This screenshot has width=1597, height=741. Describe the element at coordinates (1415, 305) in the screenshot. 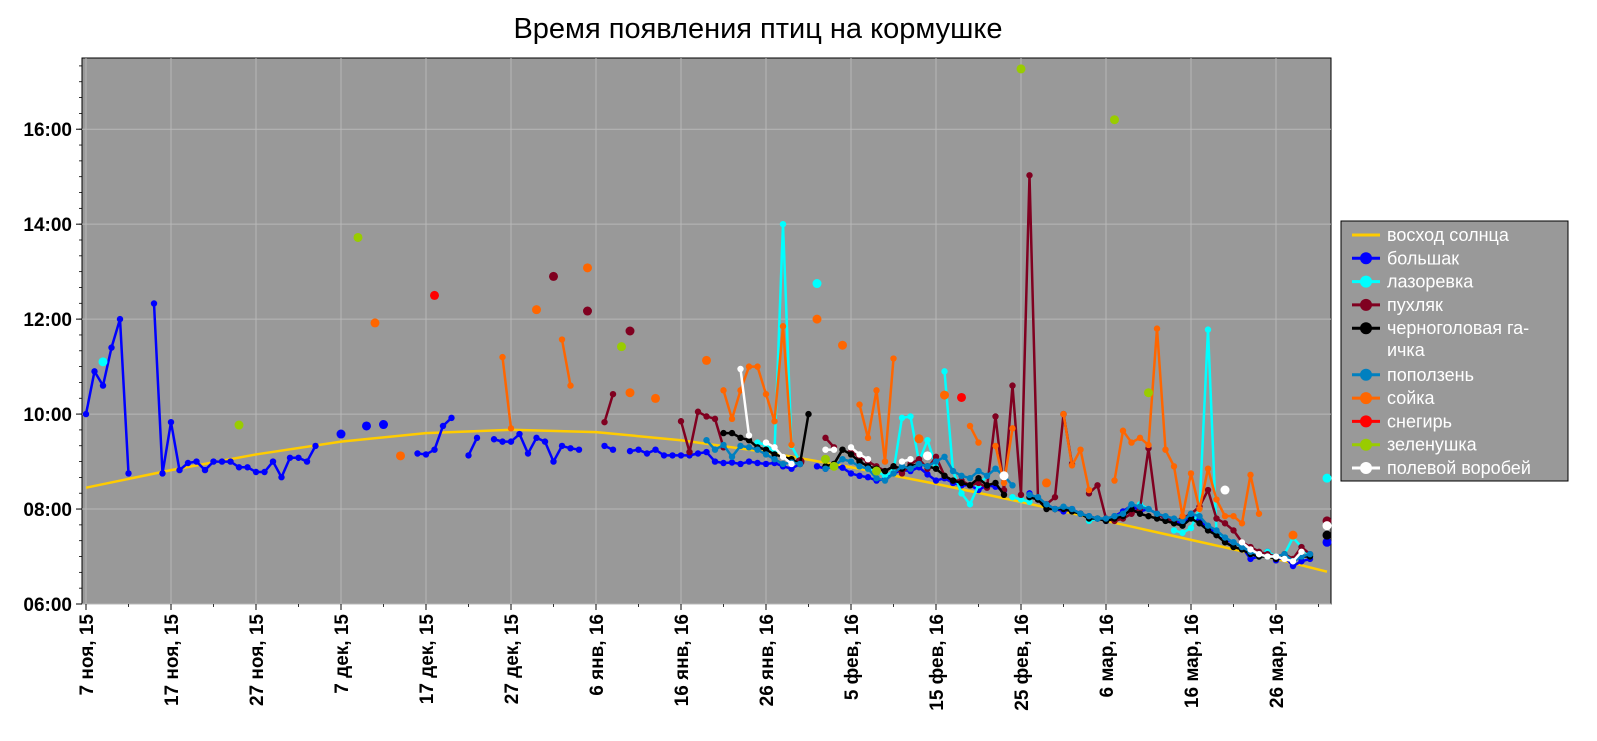

I see `legend-label: пухляк` at that location.